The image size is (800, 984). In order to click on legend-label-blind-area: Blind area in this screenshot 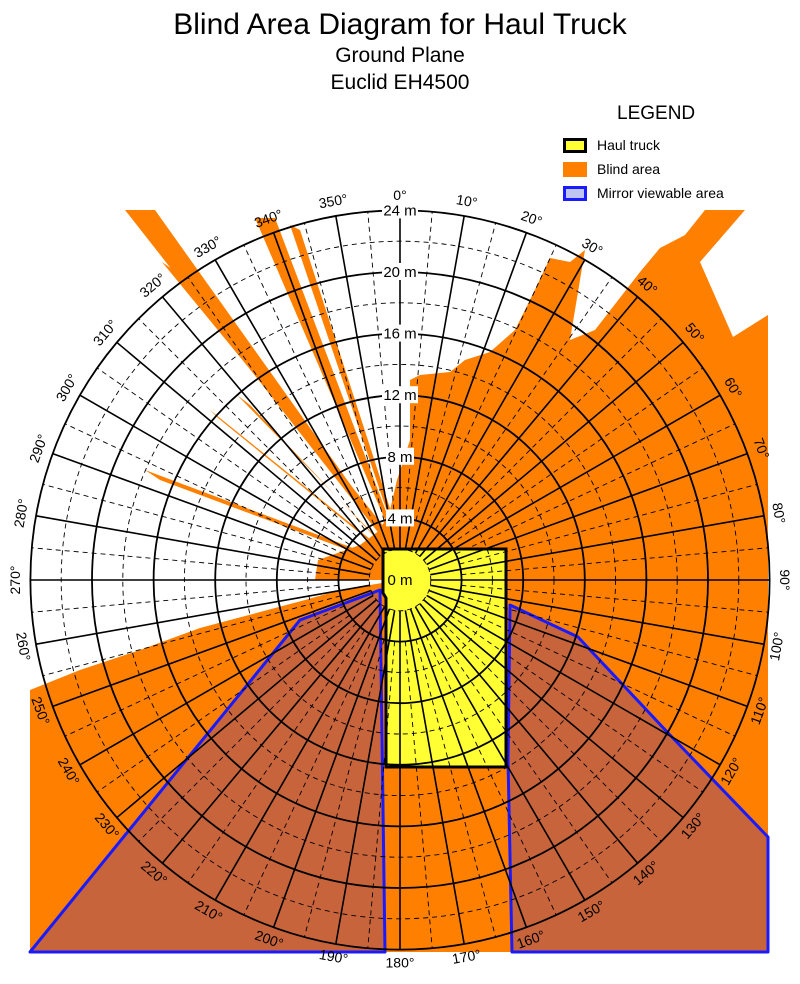, I will do `click(629, 169)`.